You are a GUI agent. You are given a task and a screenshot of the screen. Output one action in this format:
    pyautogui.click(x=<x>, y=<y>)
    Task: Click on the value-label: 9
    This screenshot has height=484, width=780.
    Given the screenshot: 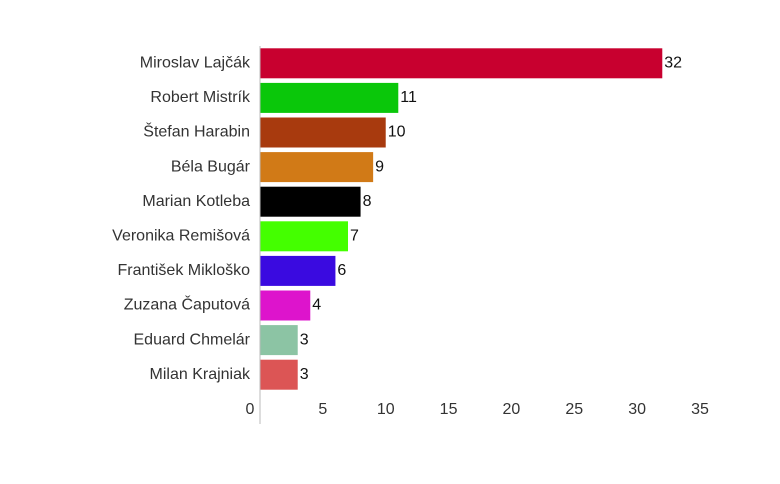 What is the action you would take?
    pyautogui.click(x=379, y=166)
    